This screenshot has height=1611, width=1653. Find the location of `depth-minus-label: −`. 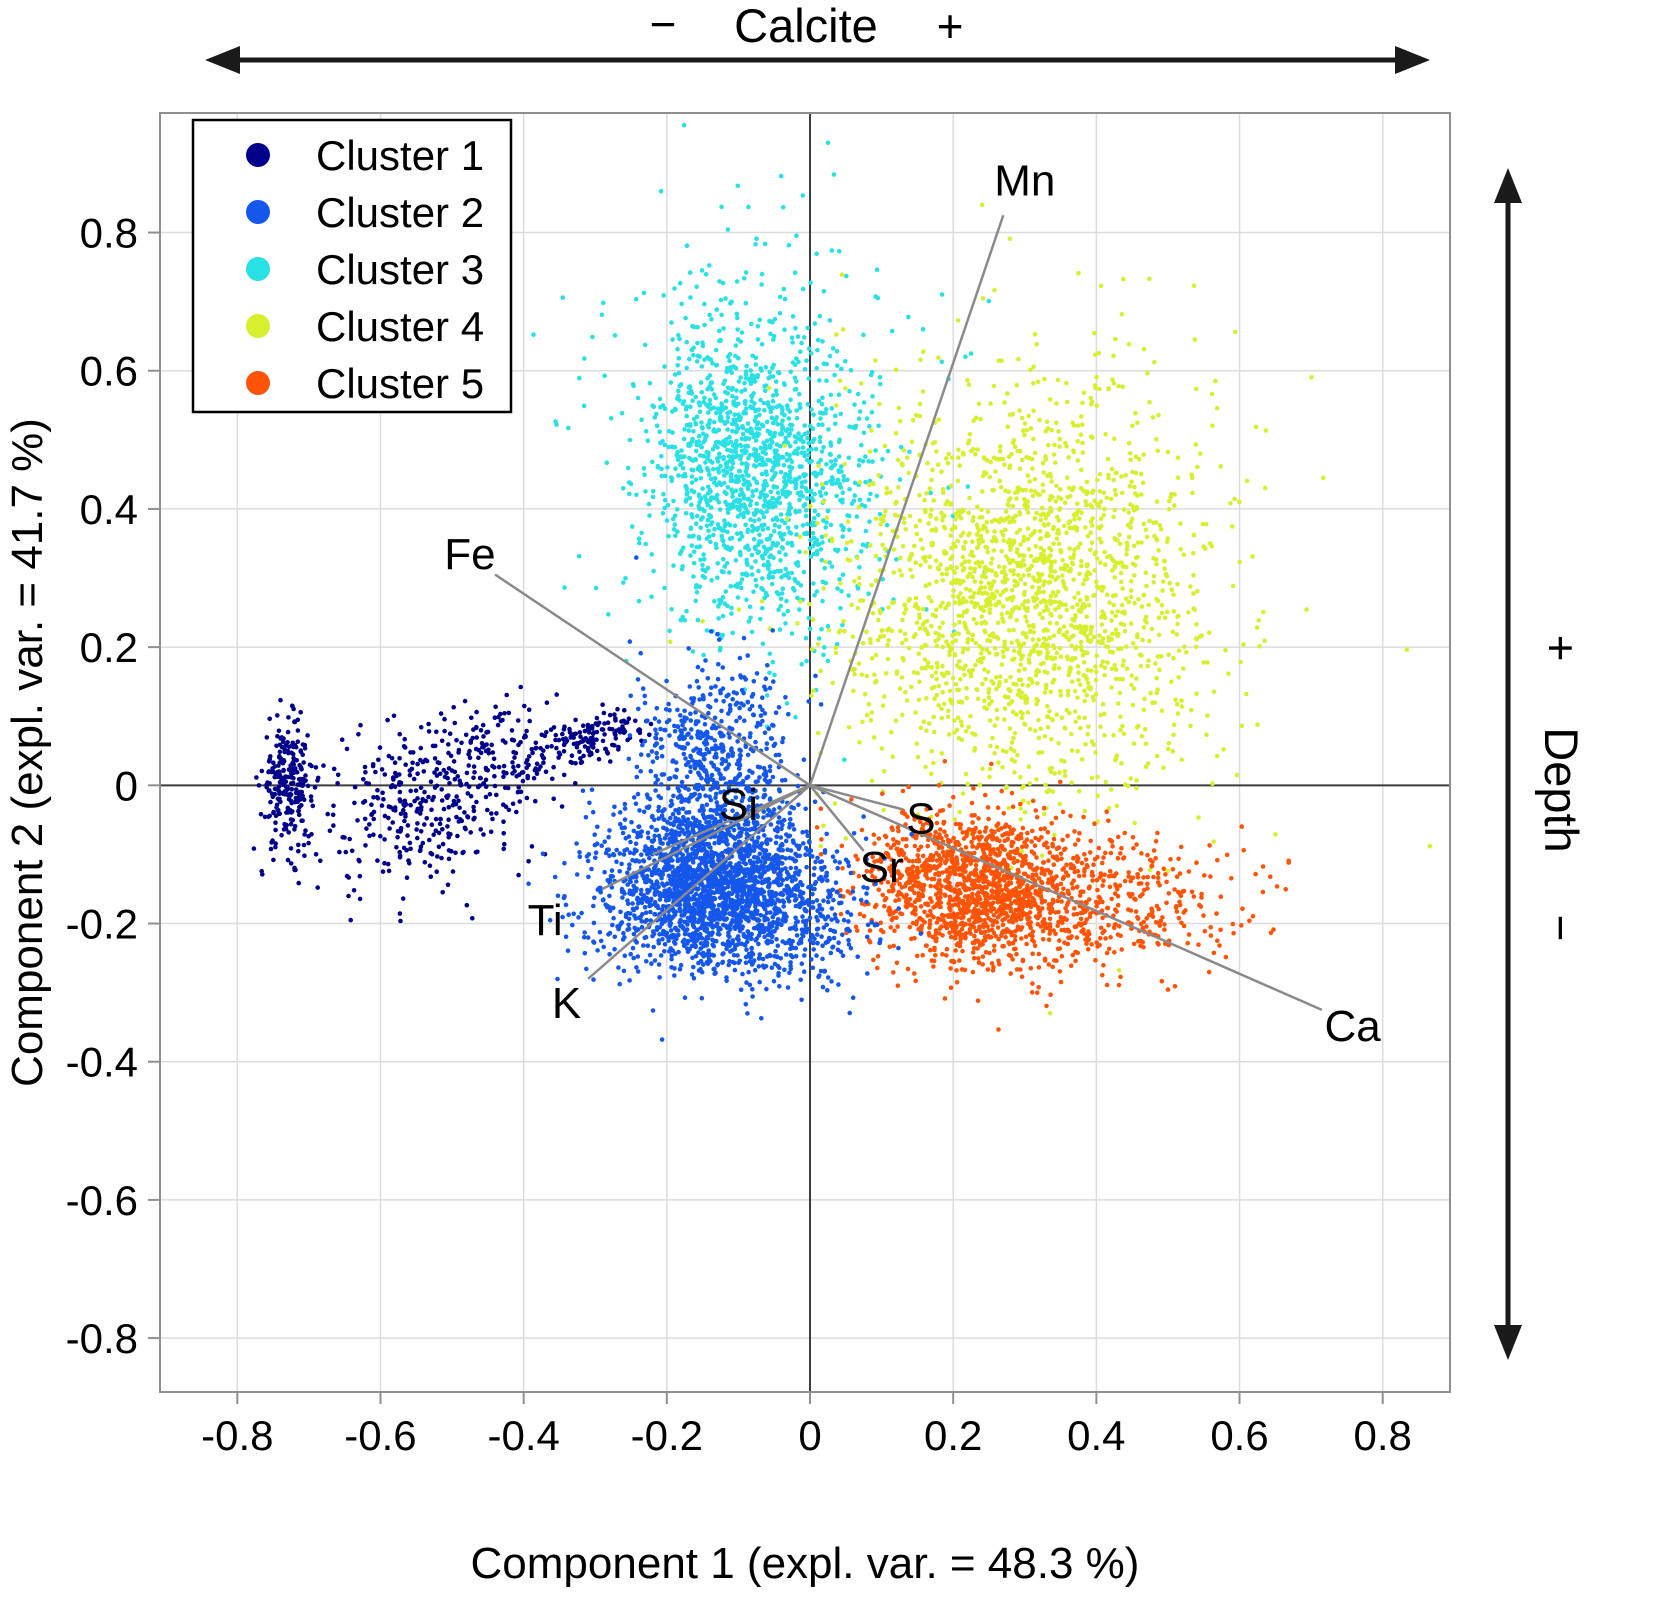

depth-minus-label: − is located at coordinates (1561, 928).